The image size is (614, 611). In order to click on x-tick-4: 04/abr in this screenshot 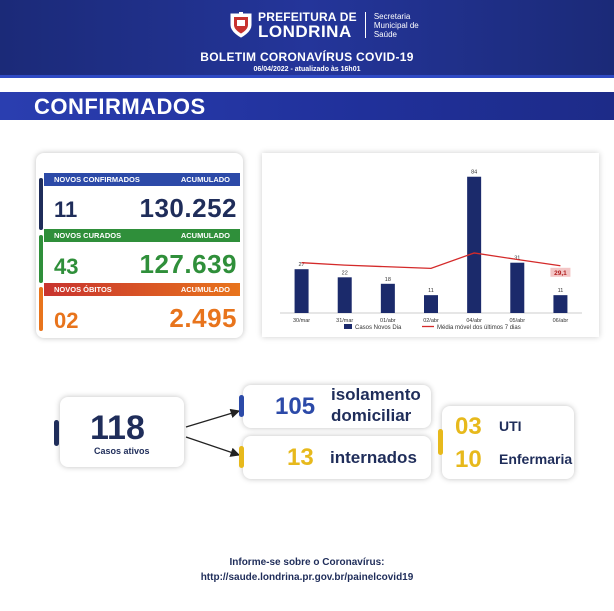, I will do `click(474, 321)`.